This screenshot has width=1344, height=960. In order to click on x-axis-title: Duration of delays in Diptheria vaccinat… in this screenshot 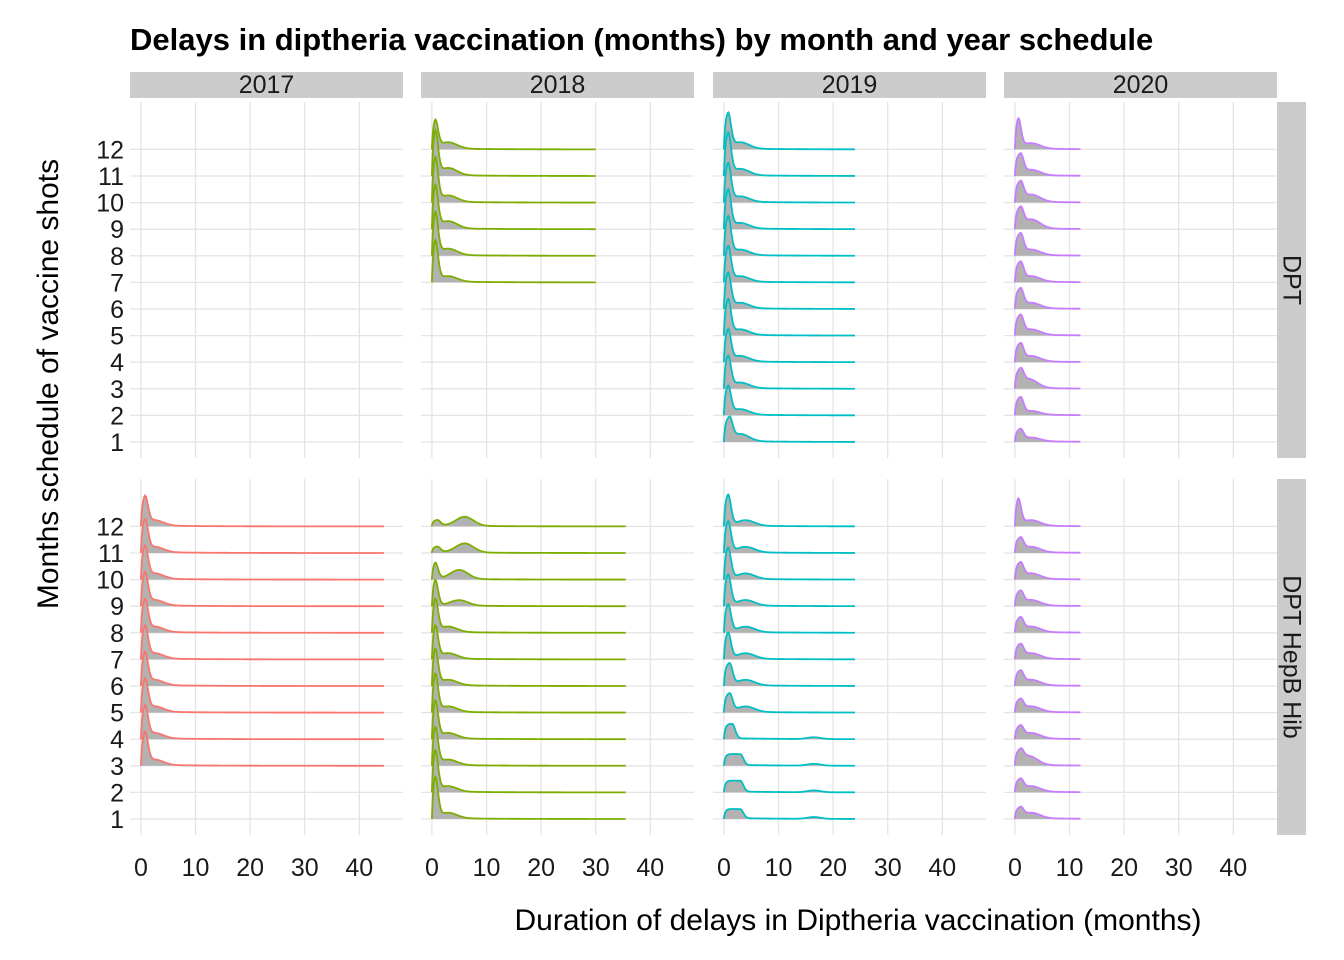, I will do `click(858, 920)`.